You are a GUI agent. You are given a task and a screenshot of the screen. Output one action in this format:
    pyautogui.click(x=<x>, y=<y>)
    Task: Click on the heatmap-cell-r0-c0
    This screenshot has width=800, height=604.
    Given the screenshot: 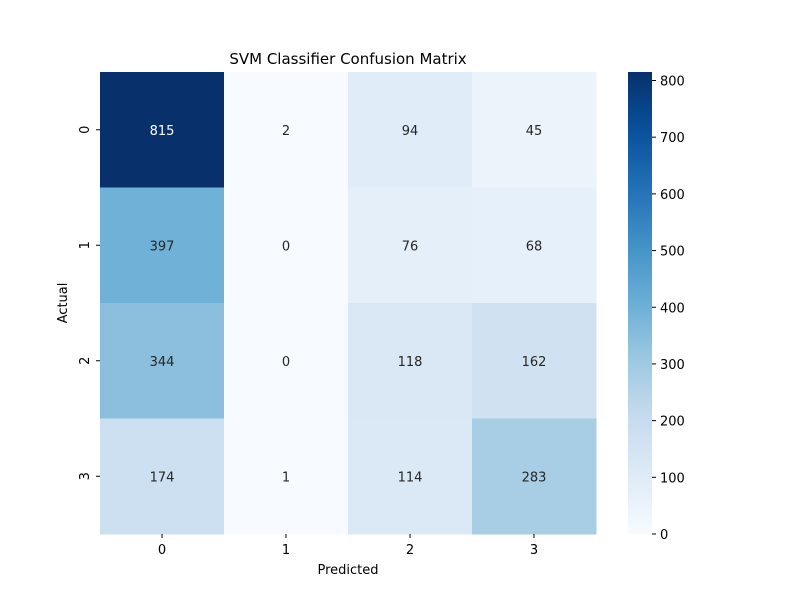 What is the action you would take?
    pyautogui.click(x=162, y=130)
    